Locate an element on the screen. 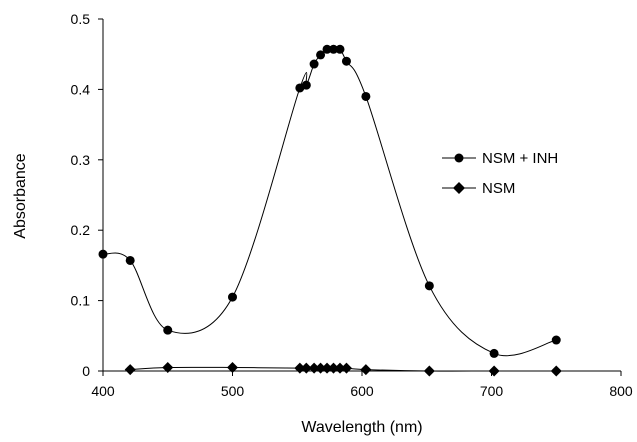  series-nsm is located at coordinates (343, 369).